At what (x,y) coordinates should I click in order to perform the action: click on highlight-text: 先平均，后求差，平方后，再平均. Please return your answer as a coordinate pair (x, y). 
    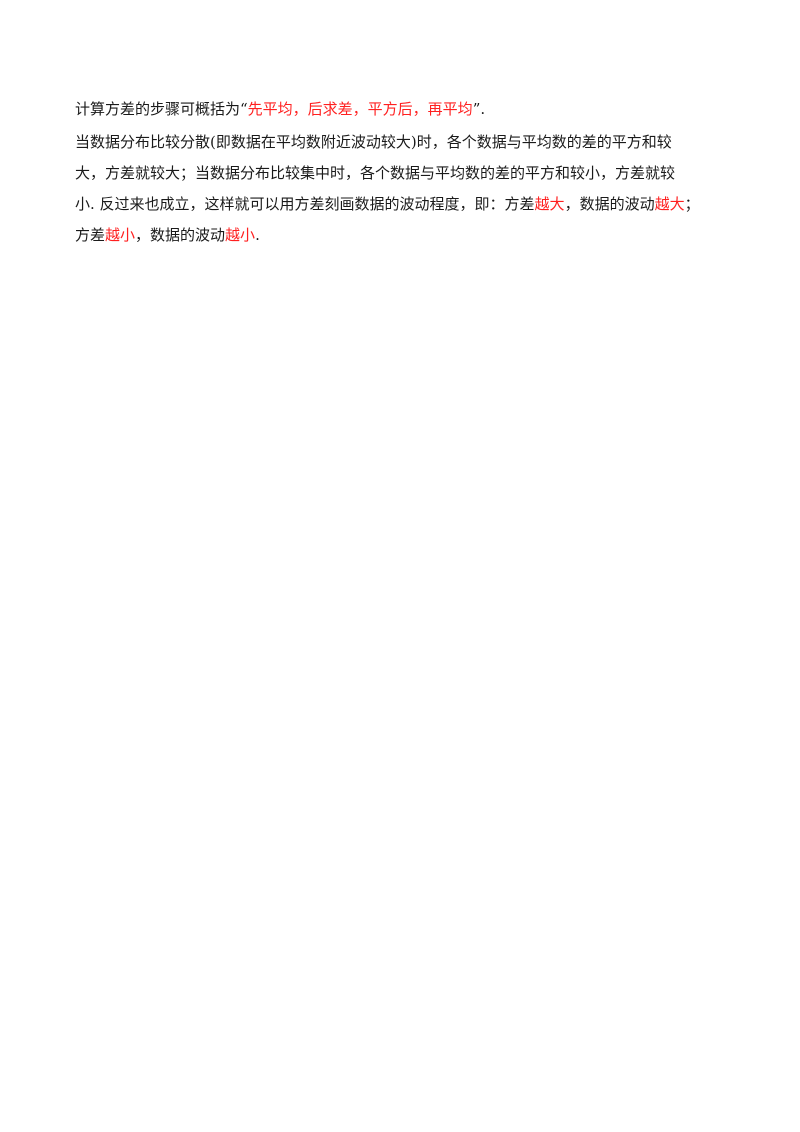
    Looking at the image, I should click on (360, 109).